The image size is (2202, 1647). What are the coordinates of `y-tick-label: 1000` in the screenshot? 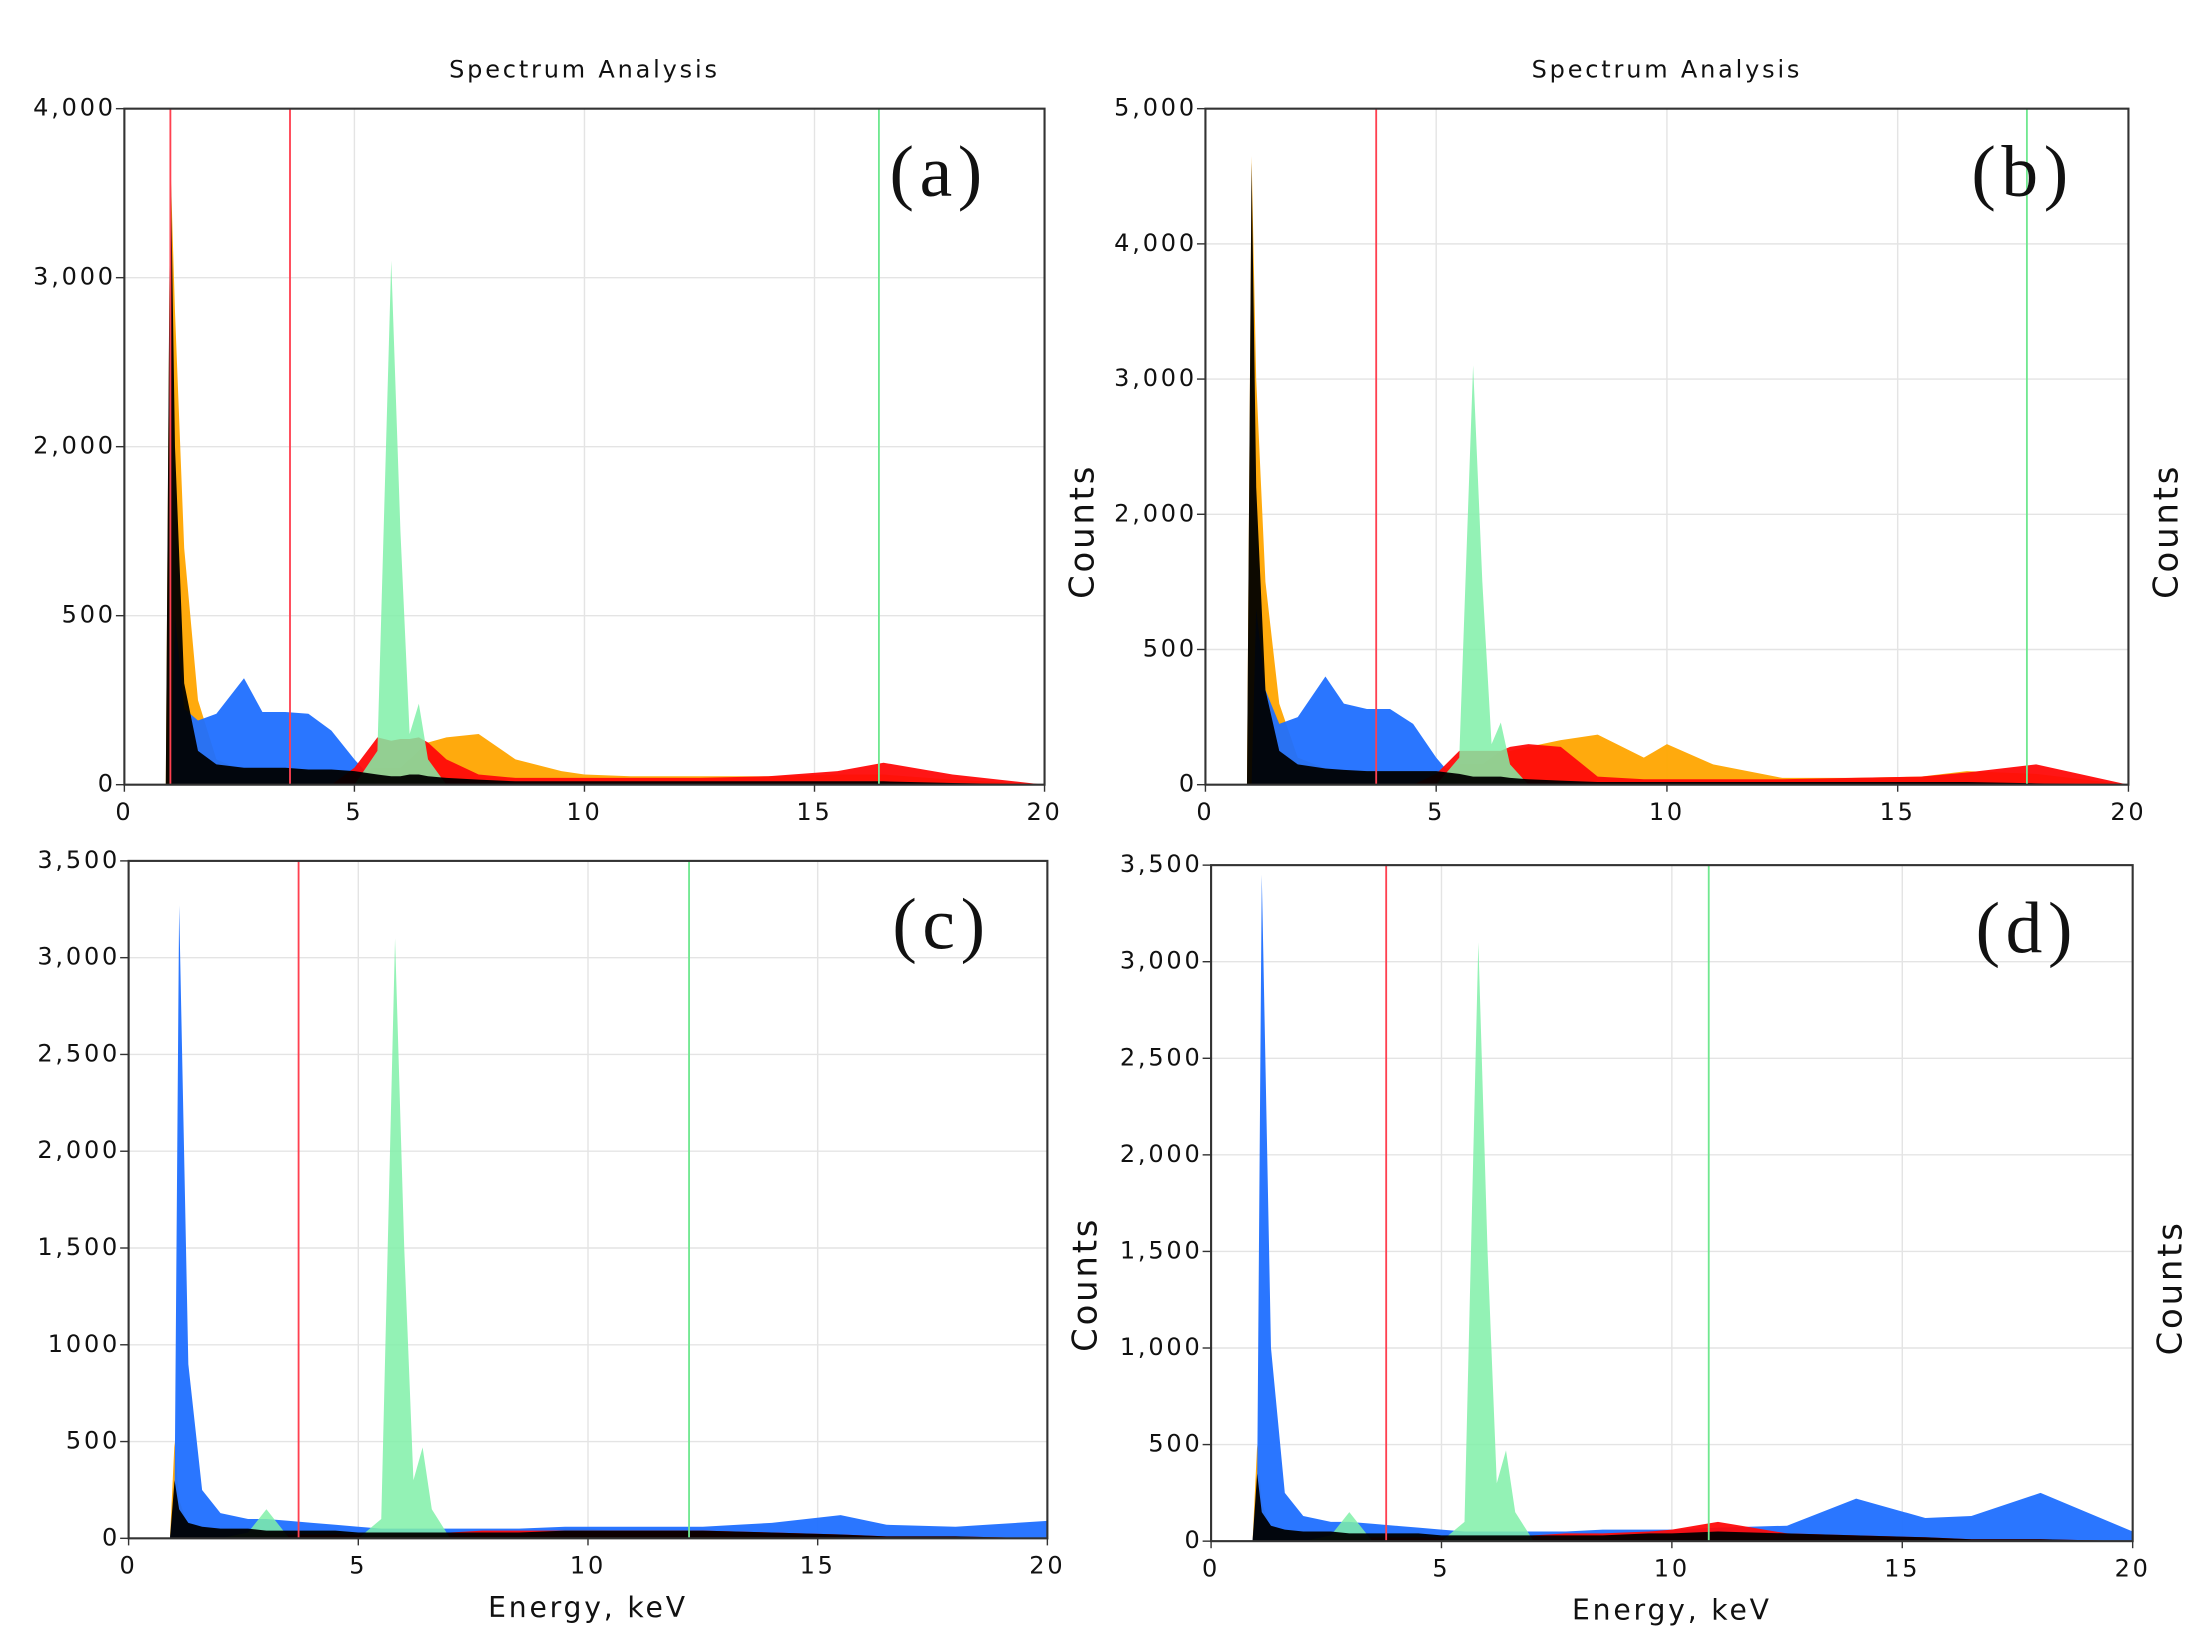 It's located at (84, 1344).